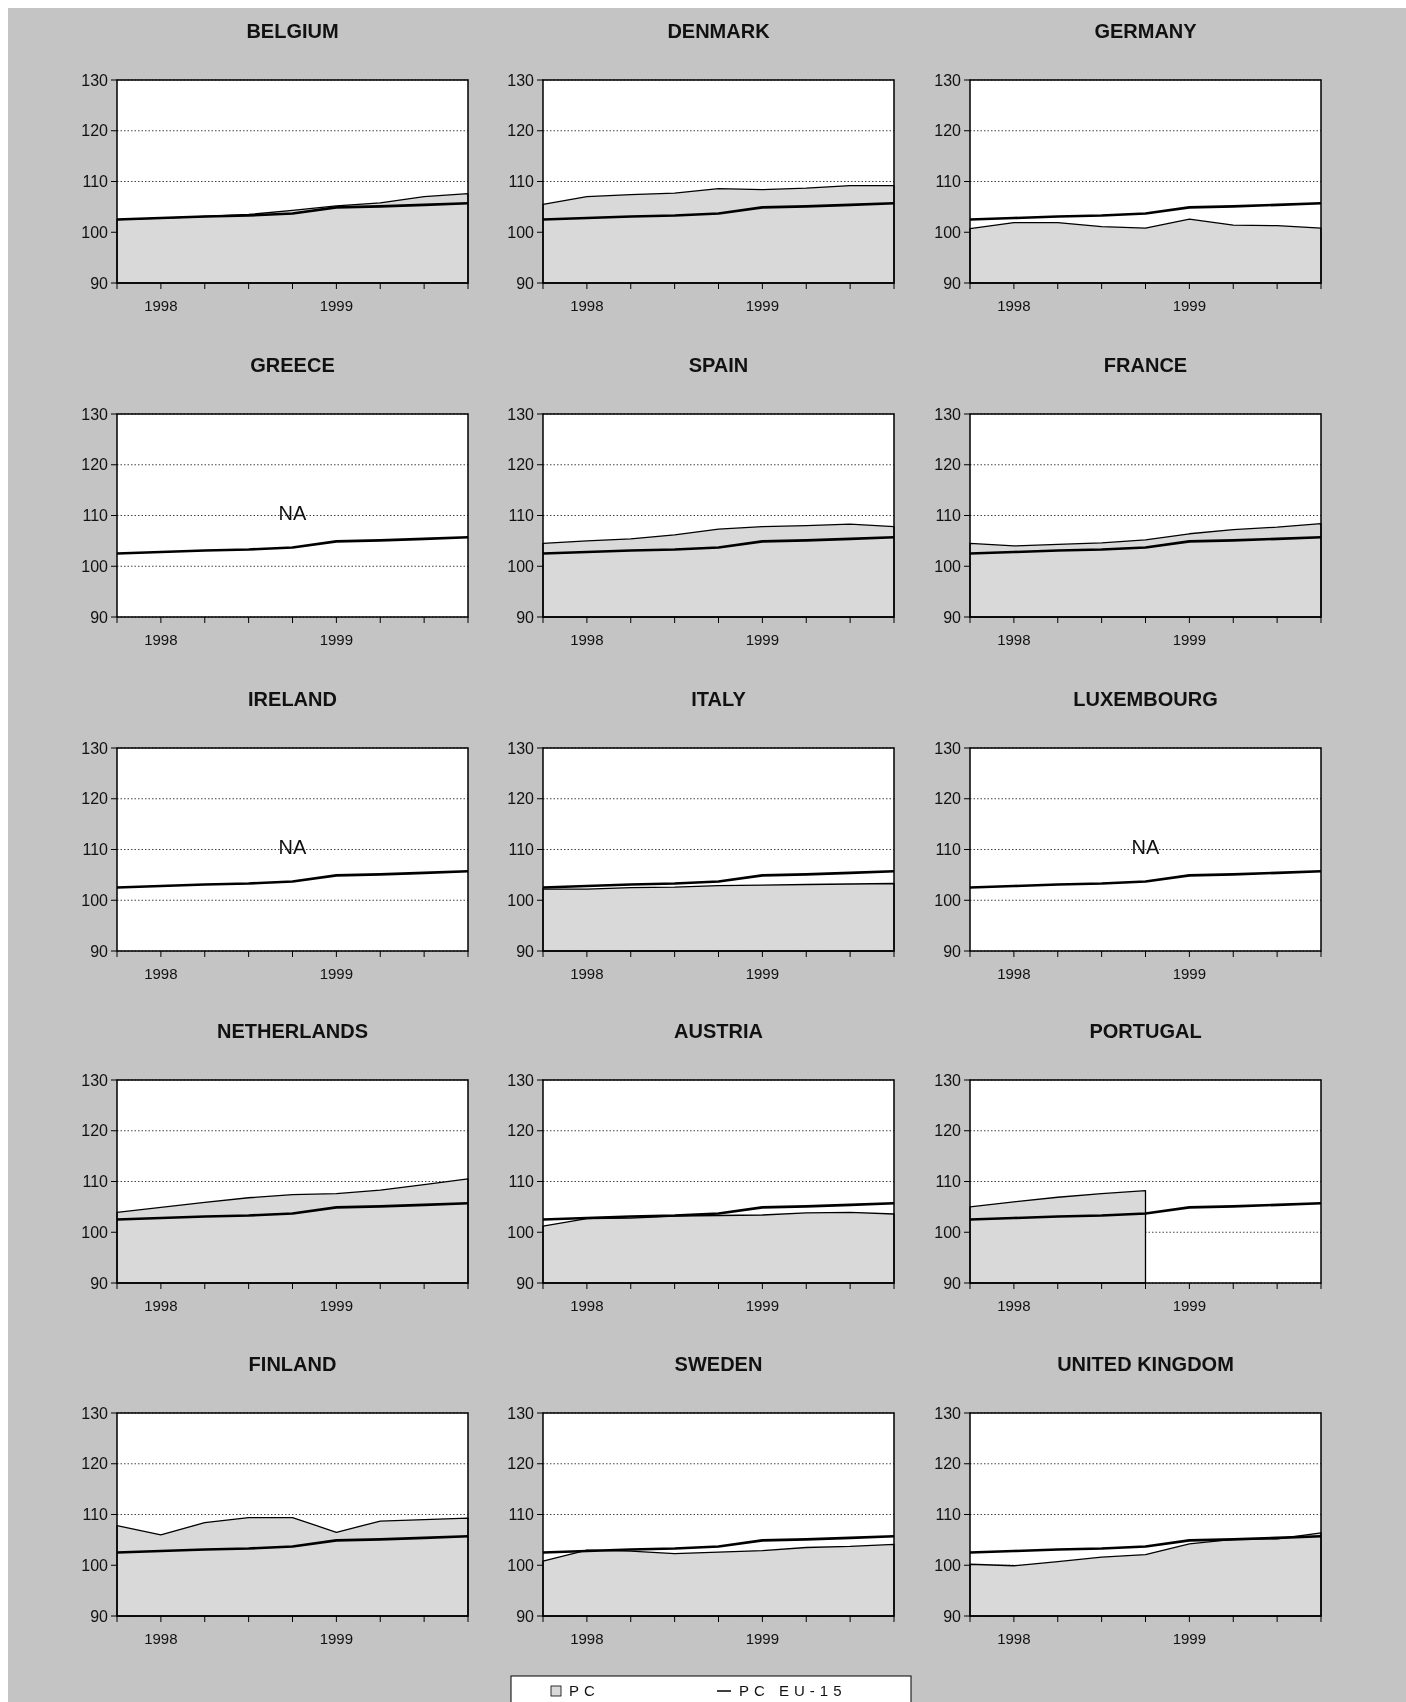 This screenshot has height=1702, width=1406. What do you see at coordinates (292, 31) in the screenshot?
I see `chart-title: BELGIUM` at bounding box center [292, 31].